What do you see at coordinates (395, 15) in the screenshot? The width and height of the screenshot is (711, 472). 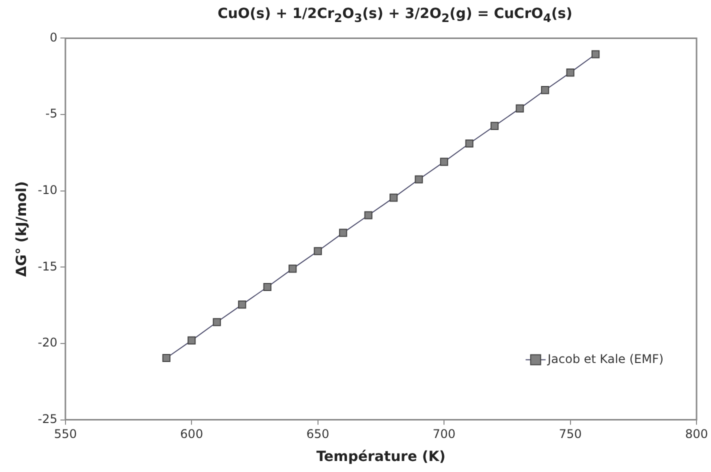 I see `chart-title: CuO(s) + 1/2Cr$_{2}$O$_{3}$(s) + 3/2O$_{2}$(g) = CuCrO$_{4}$(s)` at bounding box center [395, 15].